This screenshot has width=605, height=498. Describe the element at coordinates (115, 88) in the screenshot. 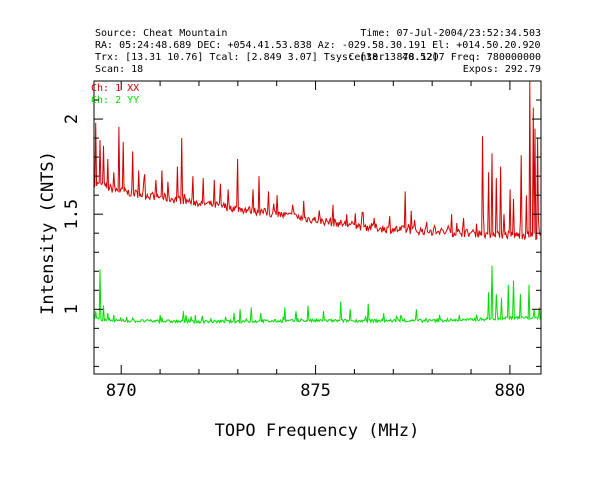

I see `legend-entry-xx: Ch: 1 XX` at that location.